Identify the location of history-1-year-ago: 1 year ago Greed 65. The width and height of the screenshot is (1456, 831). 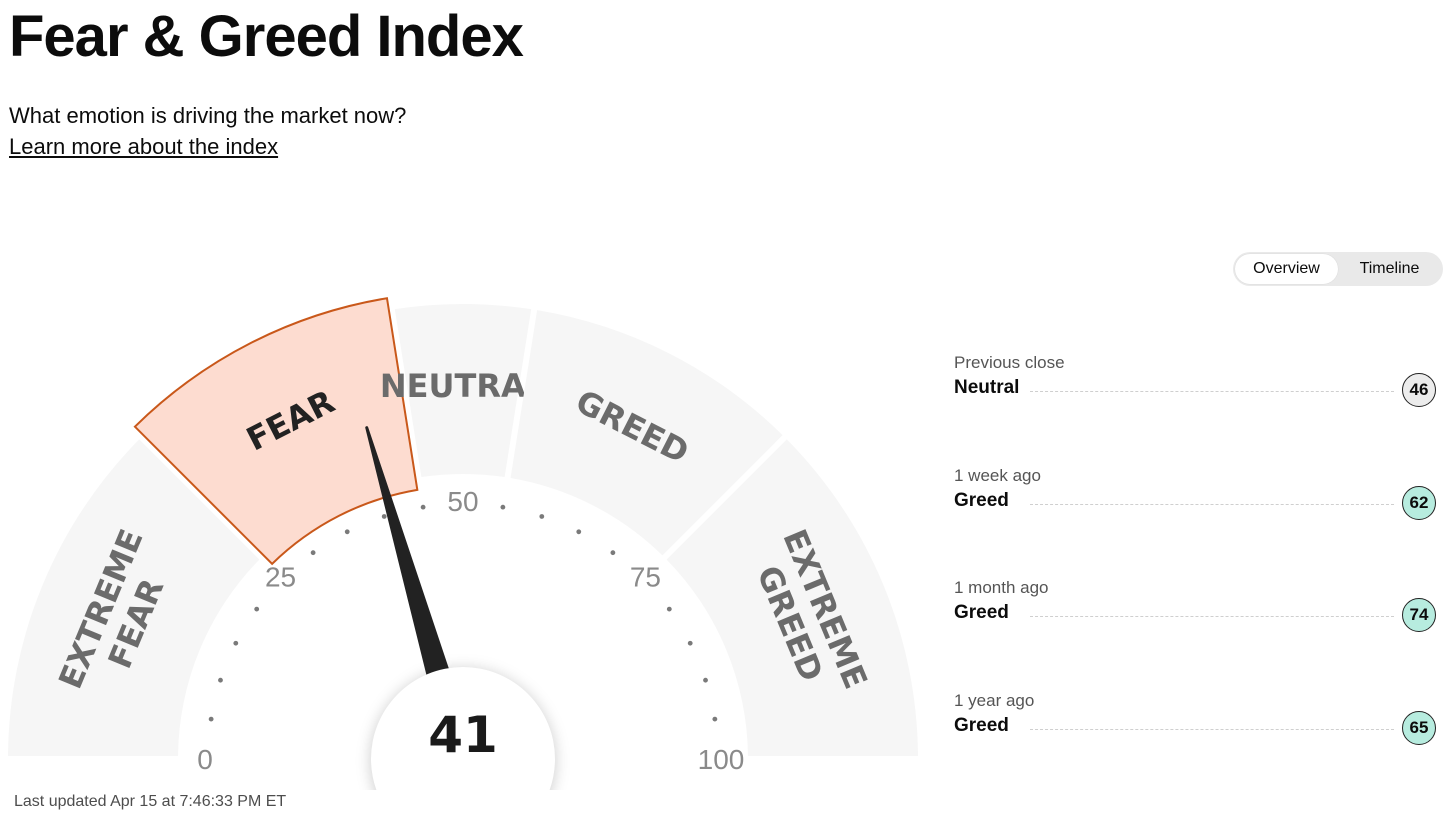
(1197, 726).